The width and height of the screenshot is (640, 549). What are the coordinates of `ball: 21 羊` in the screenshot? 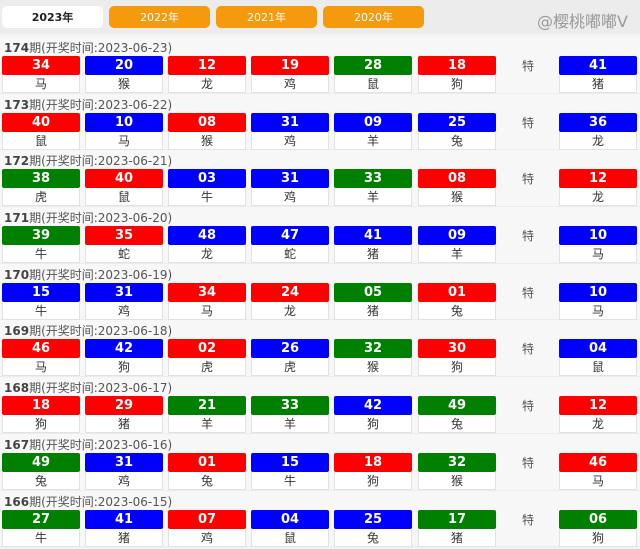 It's located at (207, 415).